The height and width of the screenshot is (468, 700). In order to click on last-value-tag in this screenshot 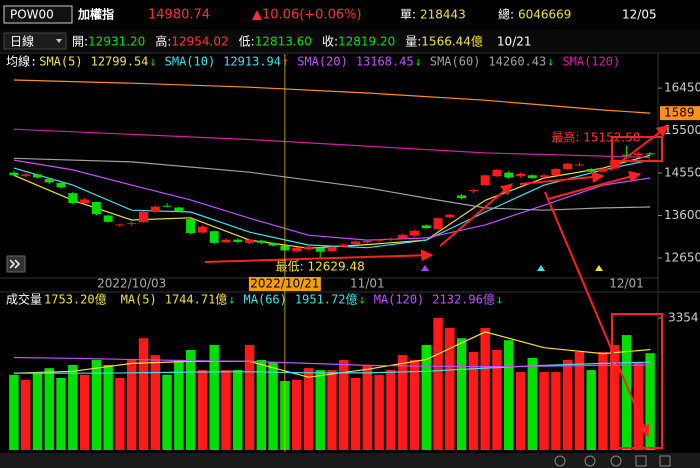, I will do `click(680, 113)`.